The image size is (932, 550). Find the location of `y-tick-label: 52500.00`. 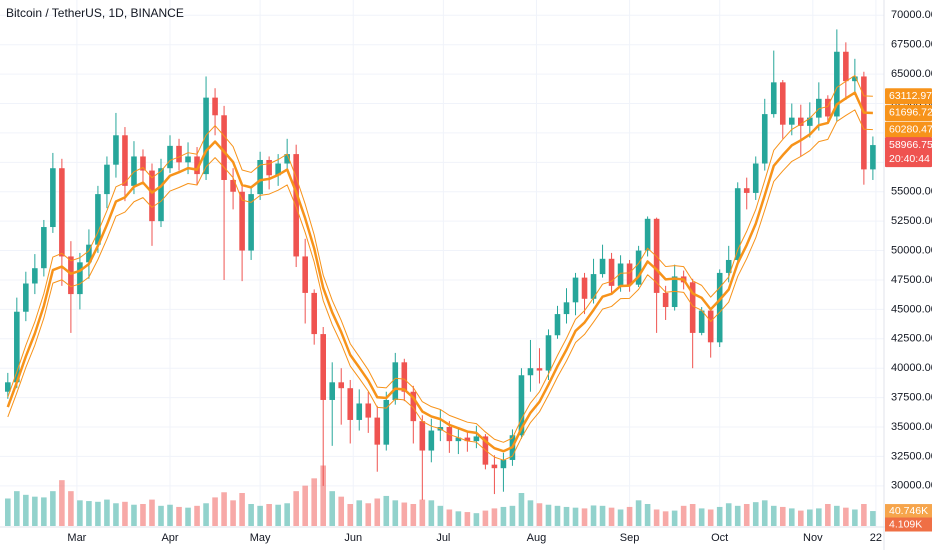

y-tick-label: 52500.00 is located at coordinates (911, 221).